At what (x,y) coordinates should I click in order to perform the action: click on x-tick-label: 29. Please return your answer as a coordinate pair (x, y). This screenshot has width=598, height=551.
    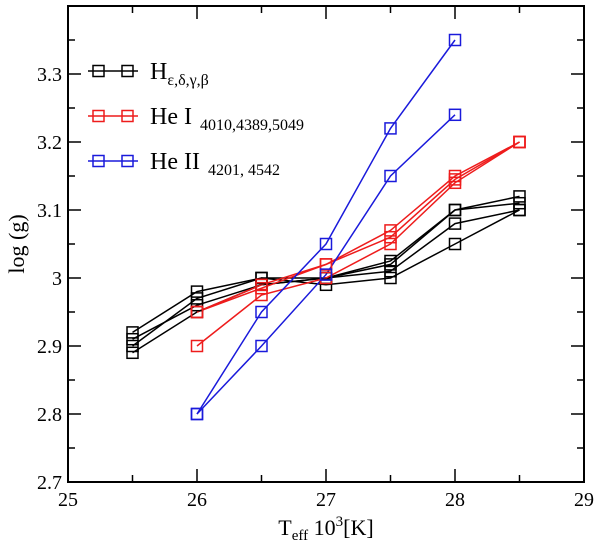
    Looking at the image, I should click on (584, 500).